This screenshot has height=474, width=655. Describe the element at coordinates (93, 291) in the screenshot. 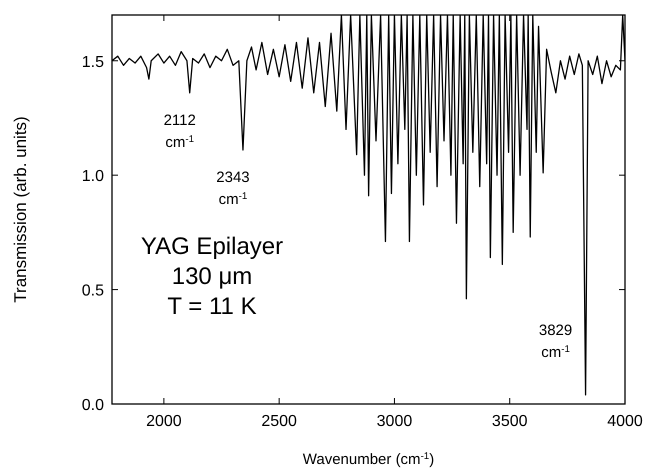

I see `y-tick-label: 0.5` at that location.